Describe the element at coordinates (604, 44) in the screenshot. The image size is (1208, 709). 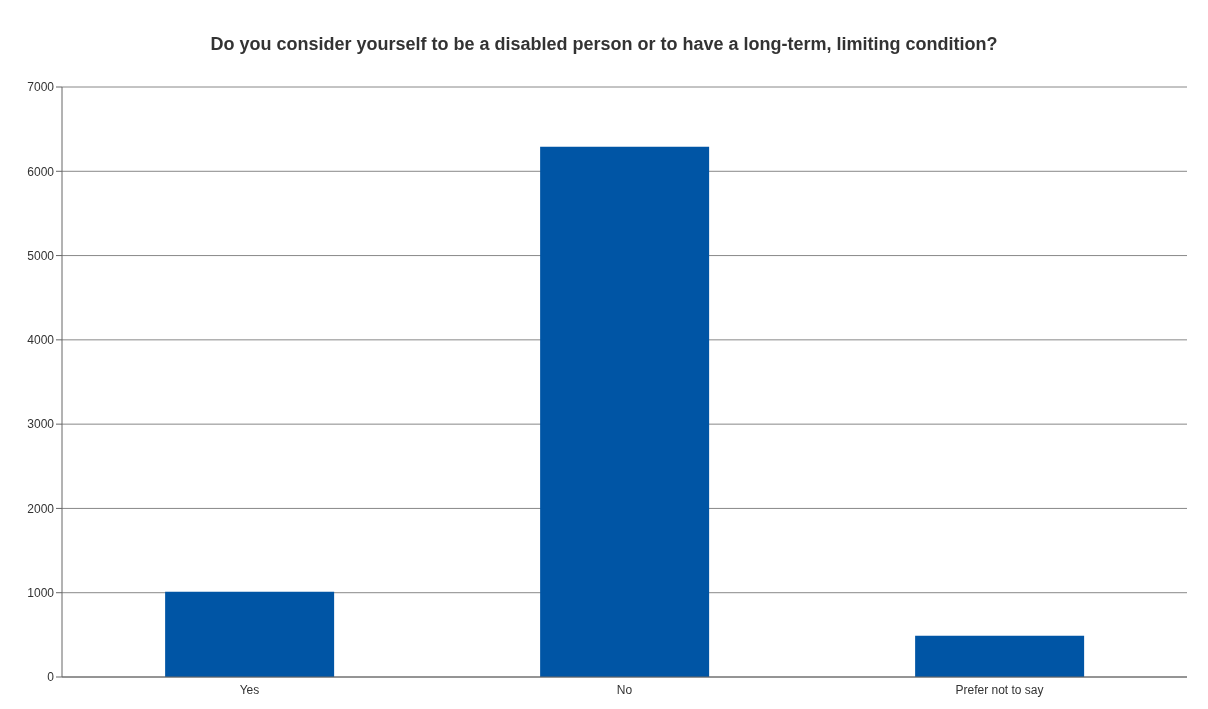
I see `chart-title: Do you consider yourself to be a disabled person or to have a long-term, limiting condition?` at that location.